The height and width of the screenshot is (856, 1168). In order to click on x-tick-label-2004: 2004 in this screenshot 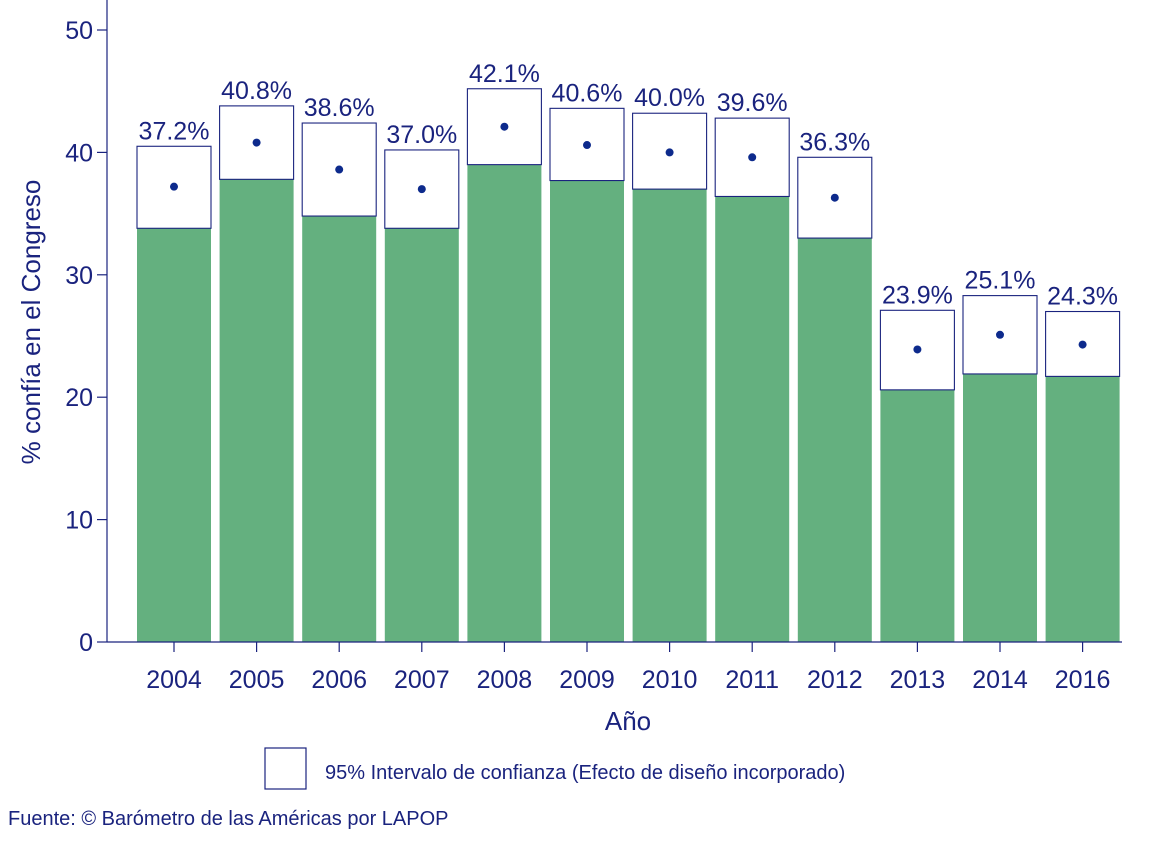, I will do `click(174, 680)`.